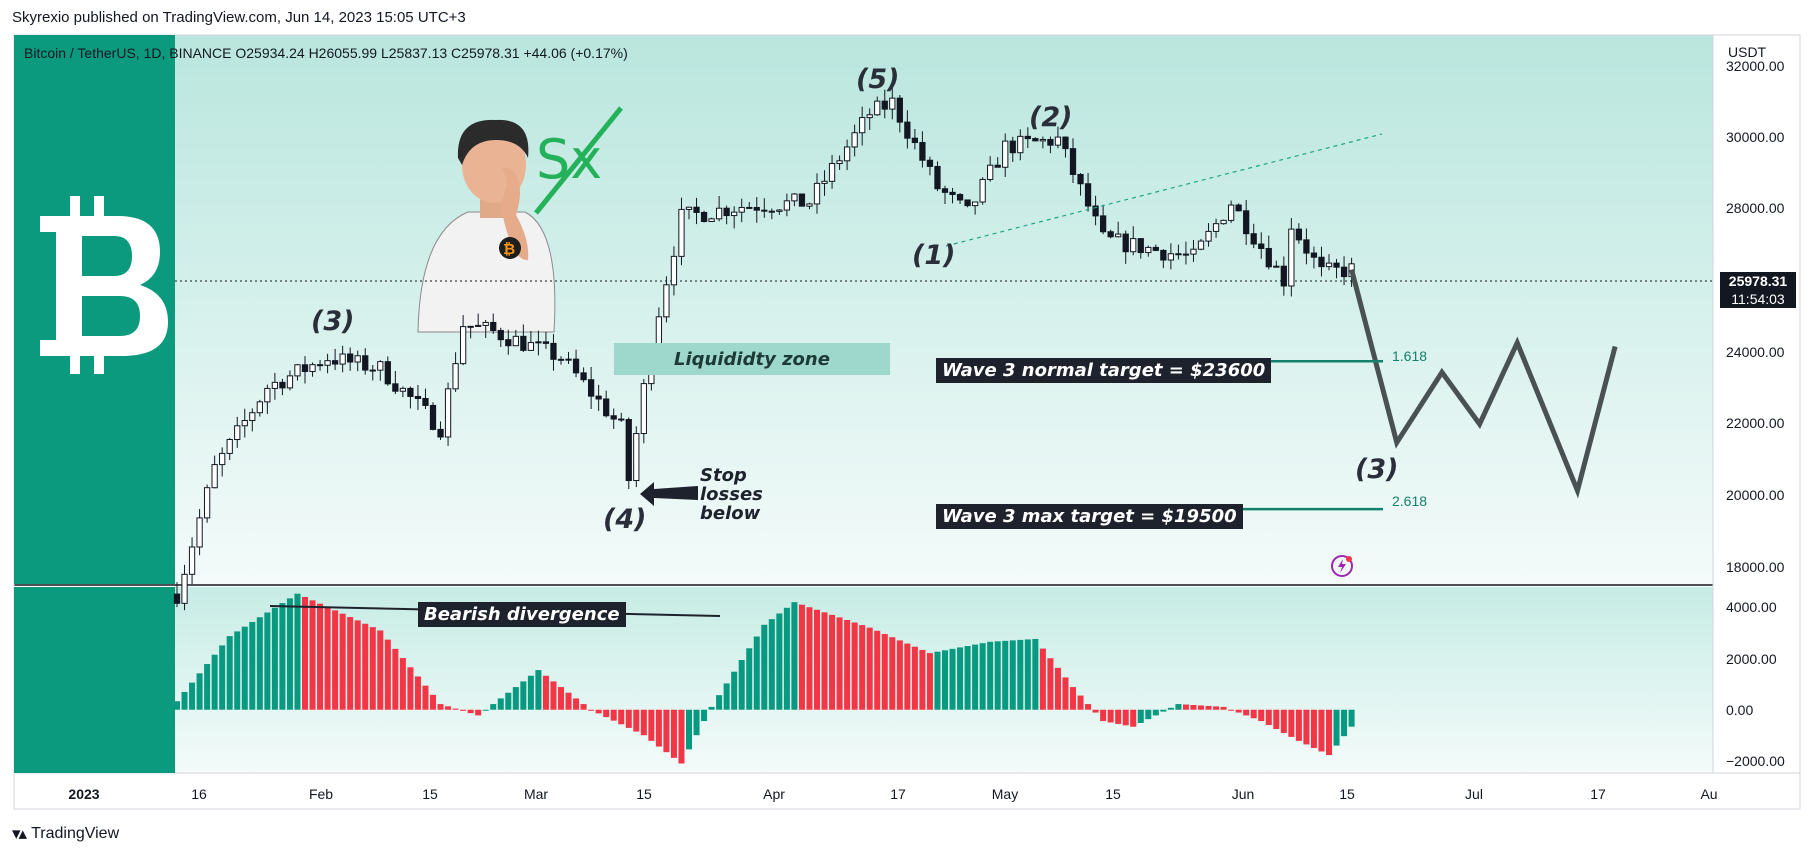 The width and height of the screenshot is (1813, 856). I want to click on max-target-label: Wave 3 max target = $19500, so click(1089, 516).